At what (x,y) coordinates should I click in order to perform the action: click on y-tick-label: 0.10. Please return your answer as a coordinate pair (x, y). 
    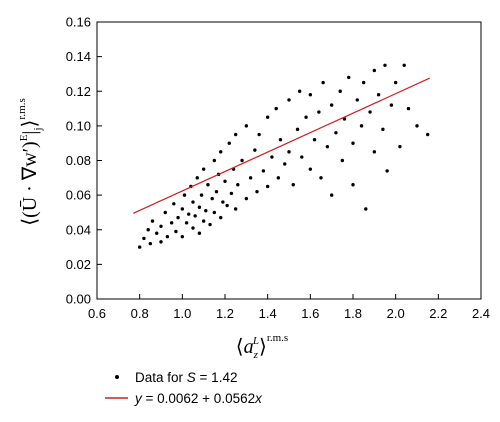
    Looking at the image, I should click on (78, 125).